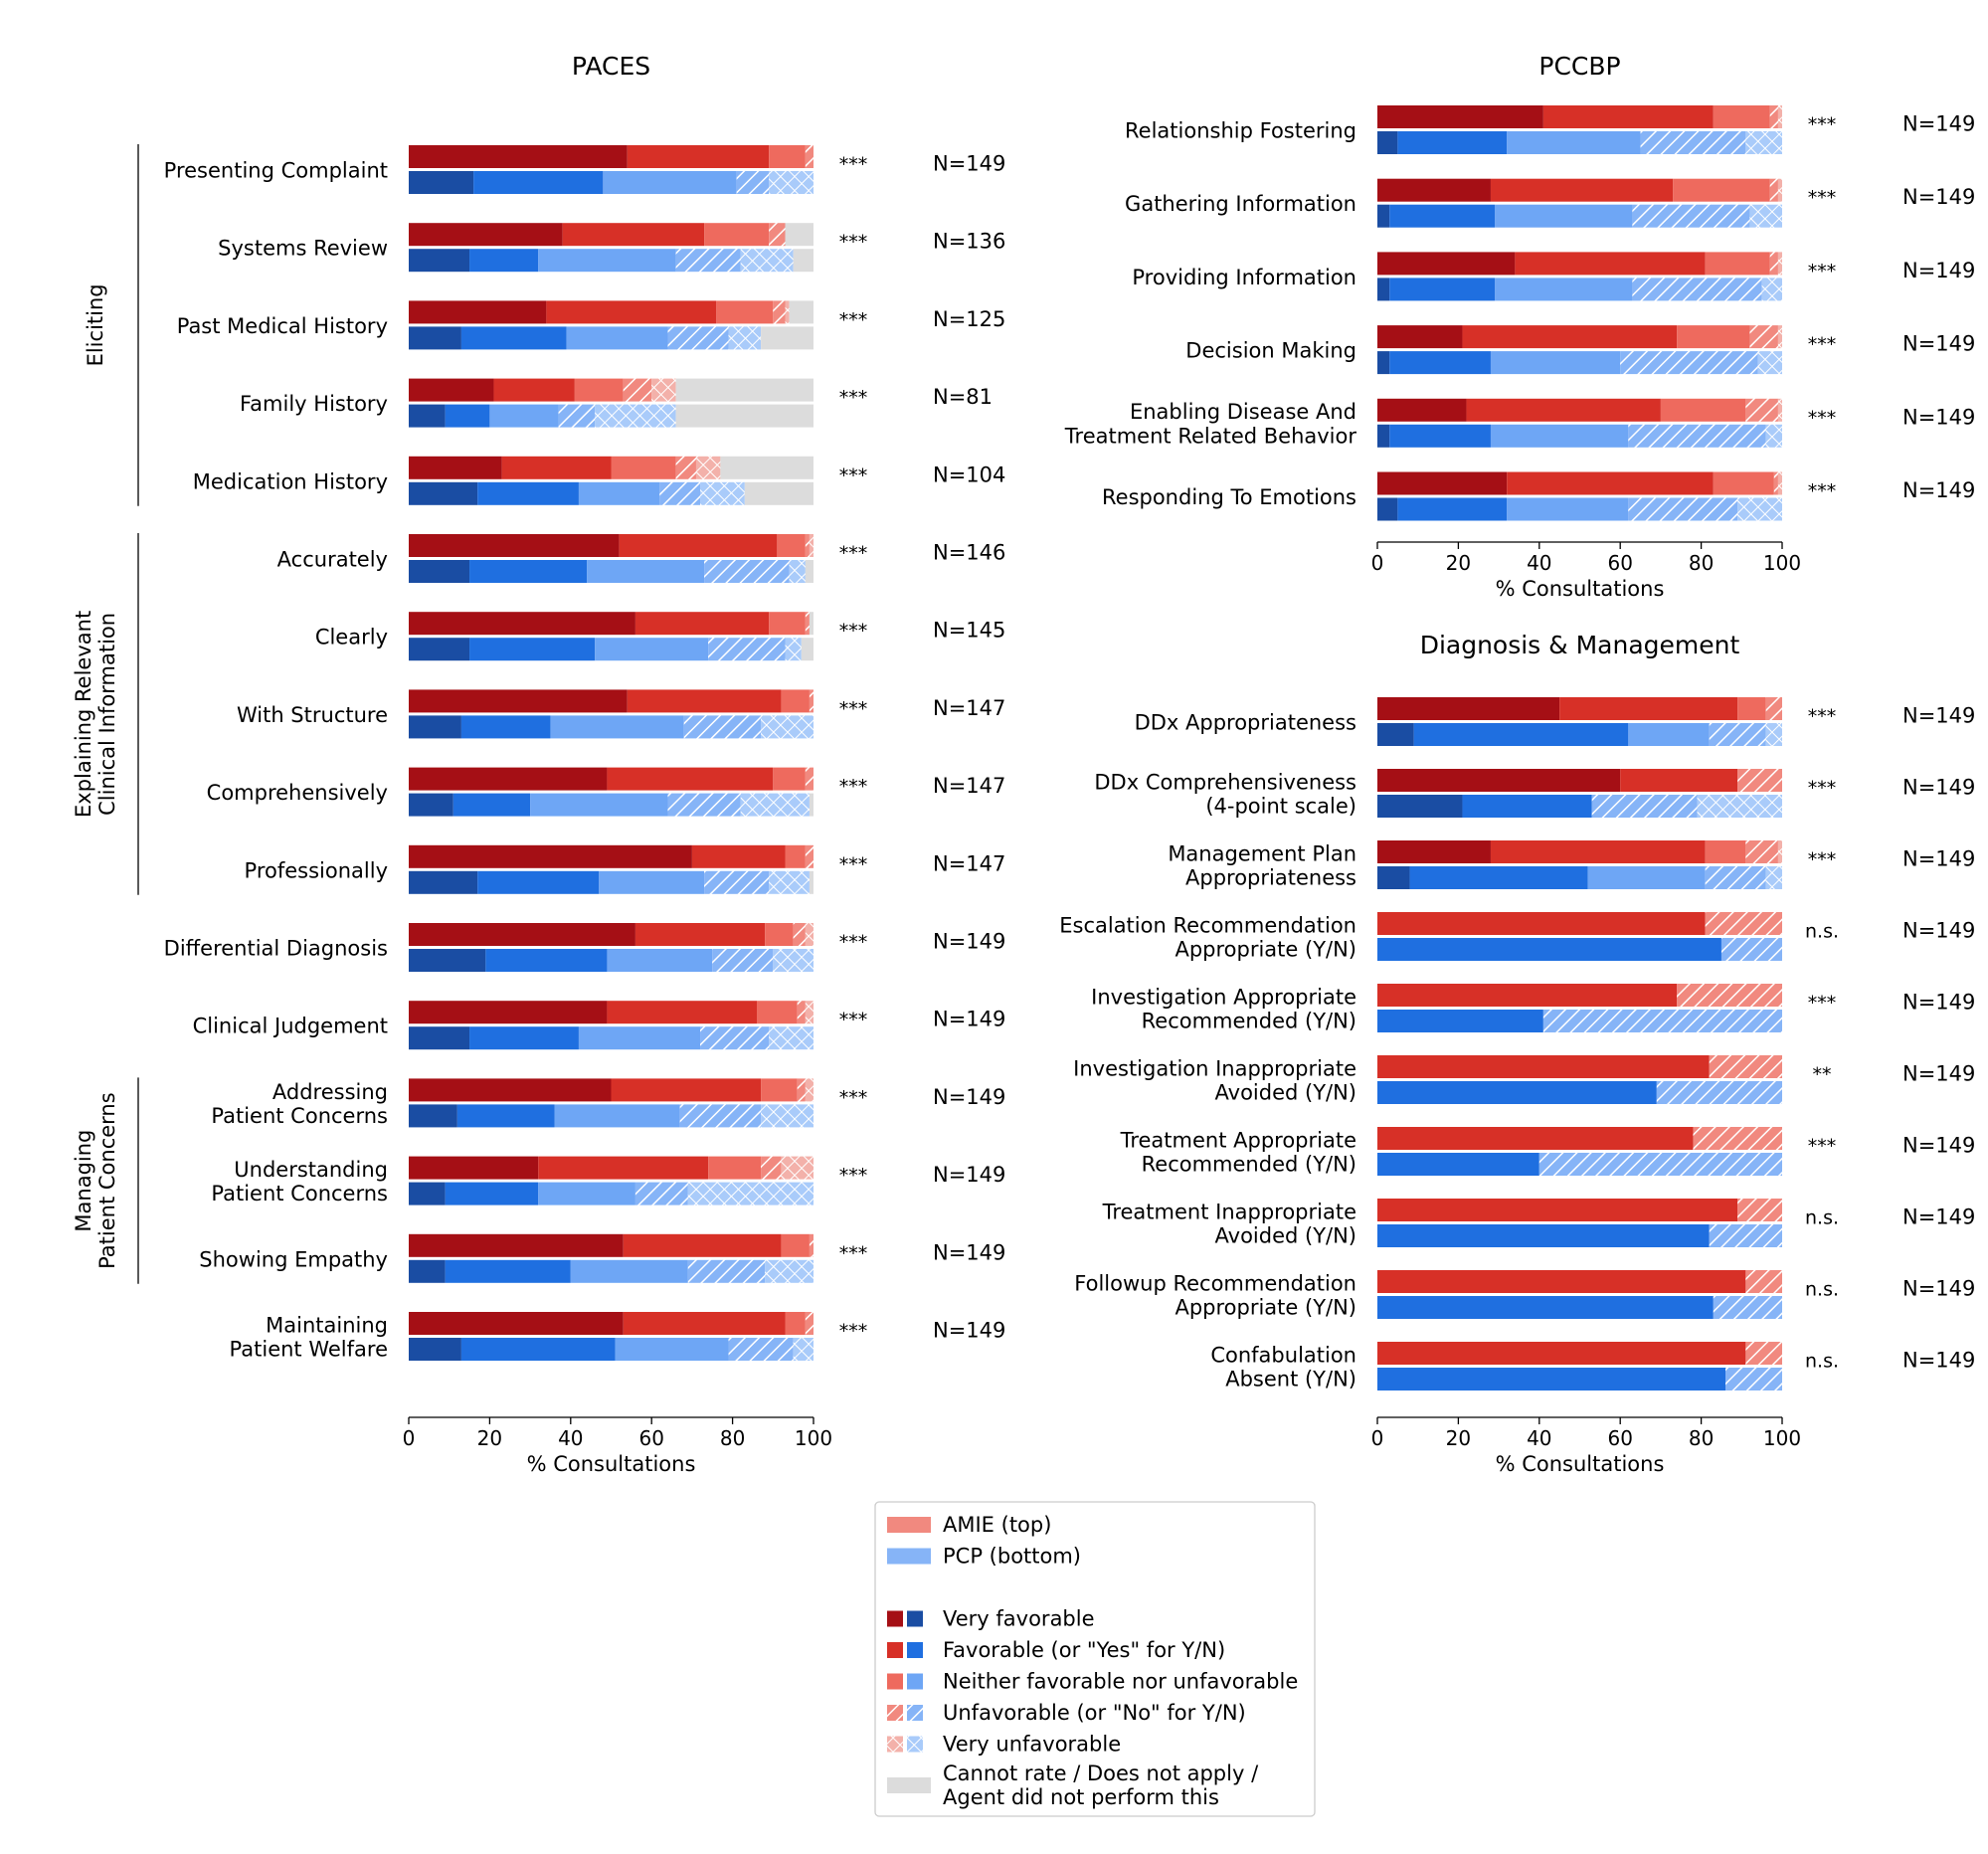  Describe the element at coordinates (311, 1170) in the screenshot. I see `row-label-line: Understanding` at that location.